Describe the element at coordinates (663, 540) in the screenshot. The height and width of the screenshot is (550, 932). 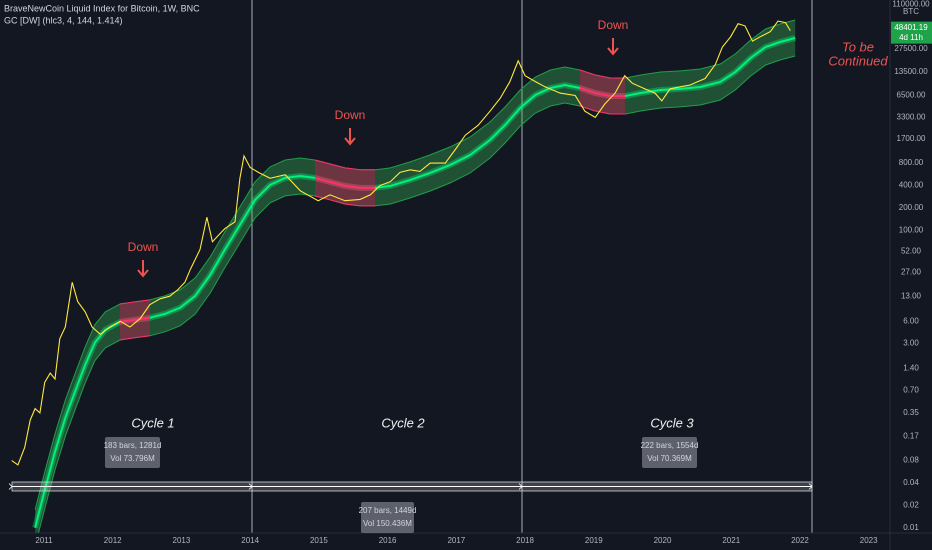
I see `x-tick-label: 2020` at that location.